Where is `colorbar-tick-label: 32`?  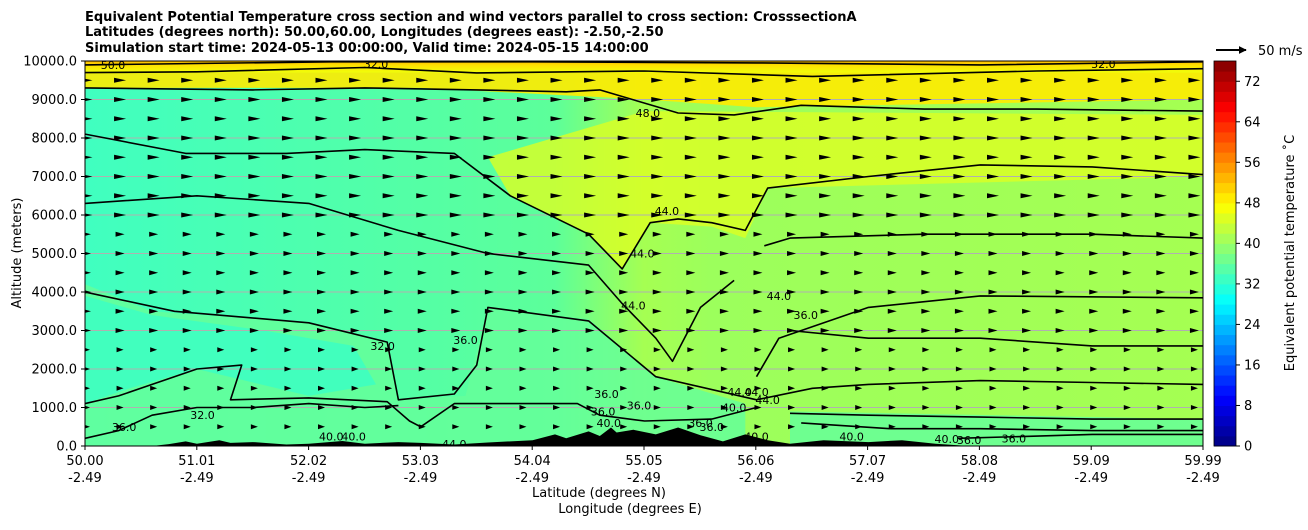 colorbar-tick-label: 32 is located at coordinates (1252, 284).